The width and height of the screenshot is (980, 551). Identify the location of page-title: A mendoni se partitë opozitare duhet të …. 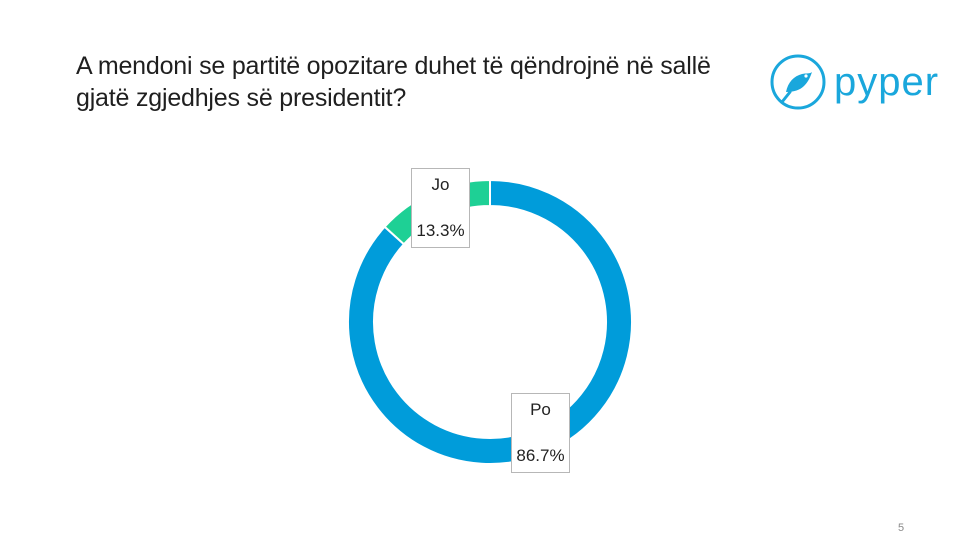
(393, 82).